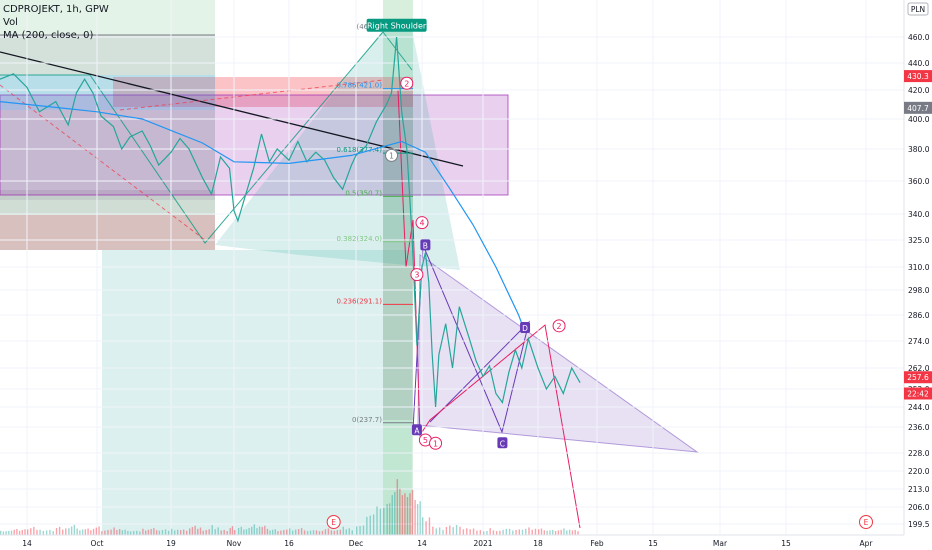  What do you see at coordinates (538, 543) in the screenshot?
I see `x-tick-label: 18` at bounding box center [538, 543].